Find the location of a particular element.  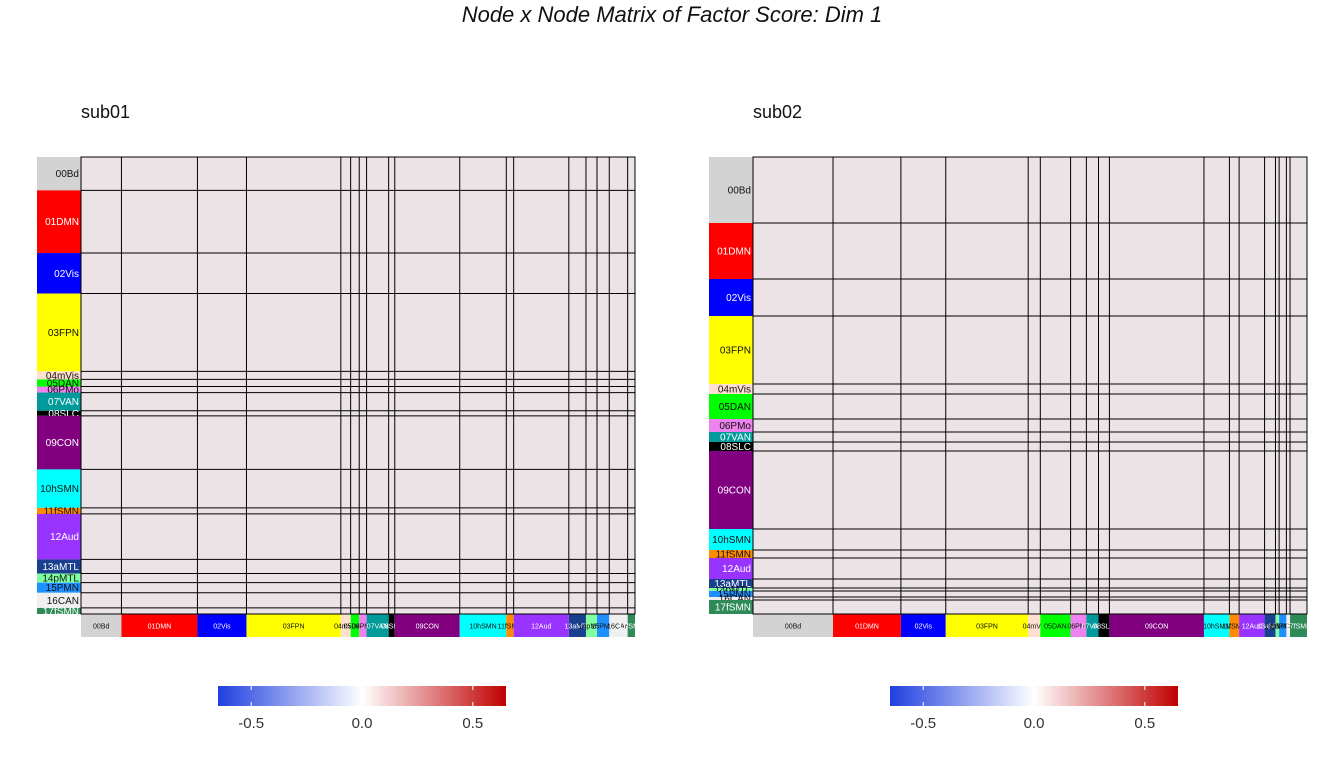

row-label: 11fSMN is located at coordinates (733, 555).